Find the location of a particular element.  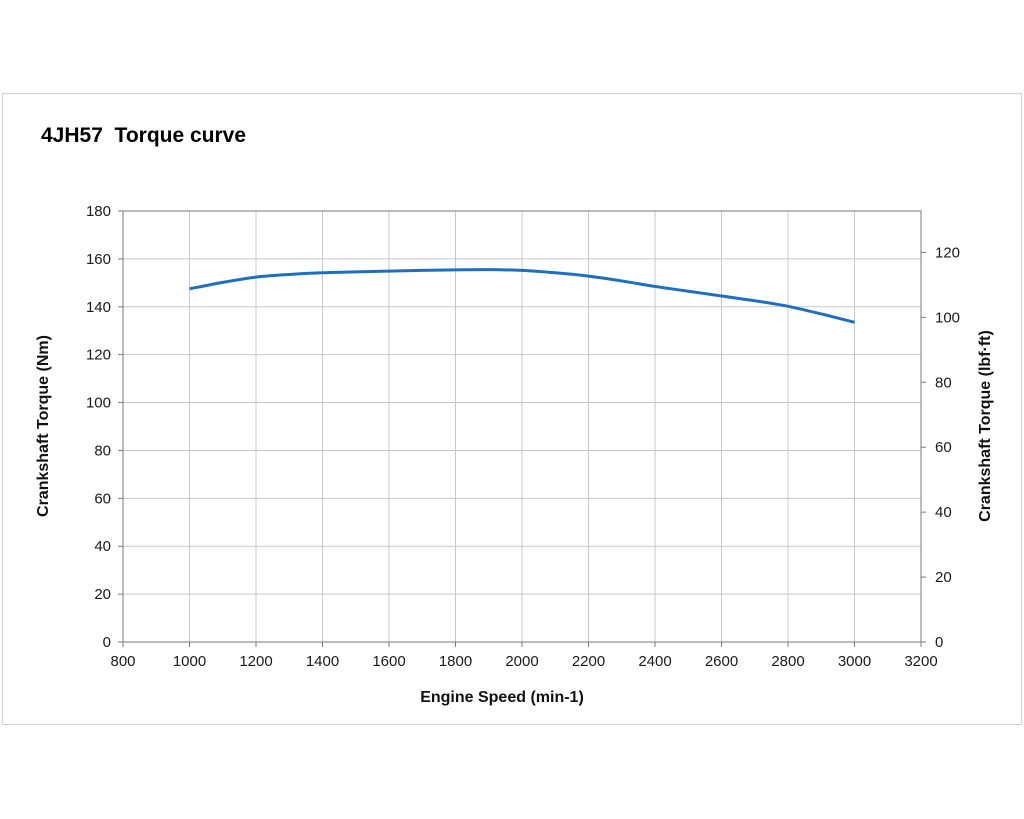

y-tick-label: 20 is located at coordinates (102, 594).